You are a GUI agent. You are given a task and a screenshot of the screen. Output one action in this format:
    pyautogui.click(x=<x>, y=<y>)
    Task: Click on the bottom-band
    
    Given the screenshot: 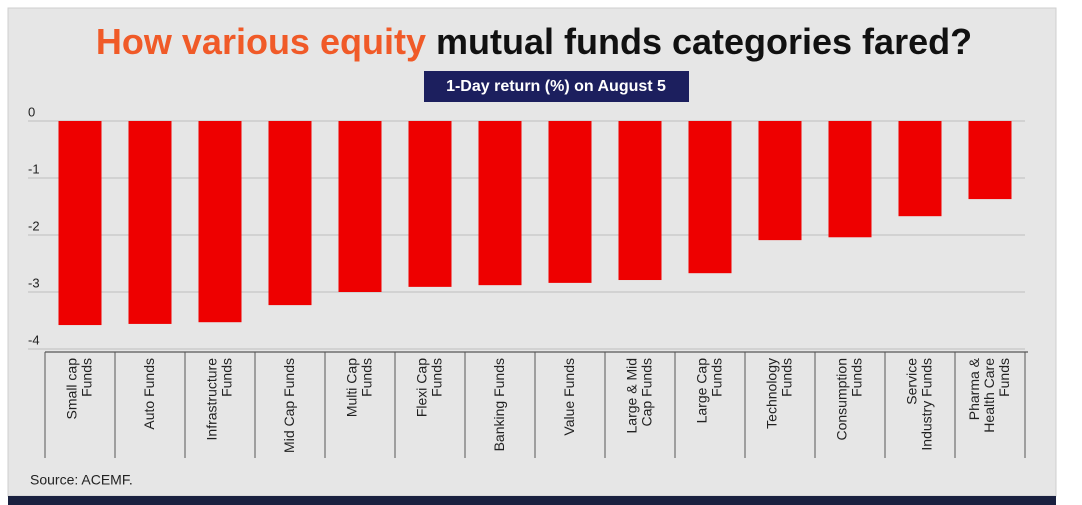 What is the action you would take?
    pyautogui.click(x=532, y=500)
    